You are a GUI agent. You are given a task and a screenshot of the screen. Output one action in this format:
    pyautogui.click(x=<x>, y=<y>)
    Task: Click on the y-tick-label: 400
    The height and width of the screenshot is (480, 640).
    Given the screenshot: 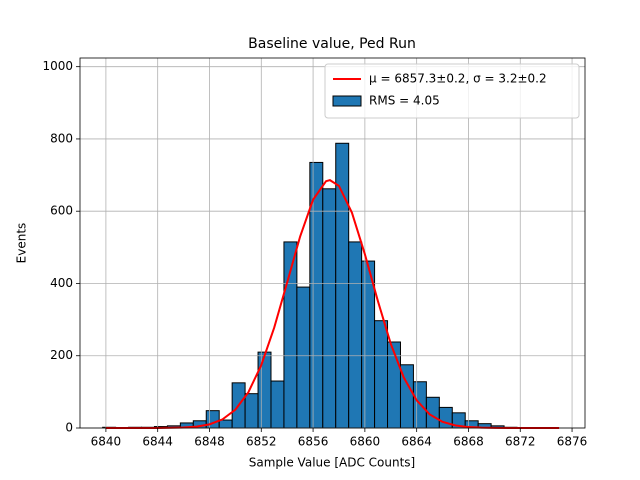 What is the action you would take?
    pyautogui.click(x=61, y=283)
    